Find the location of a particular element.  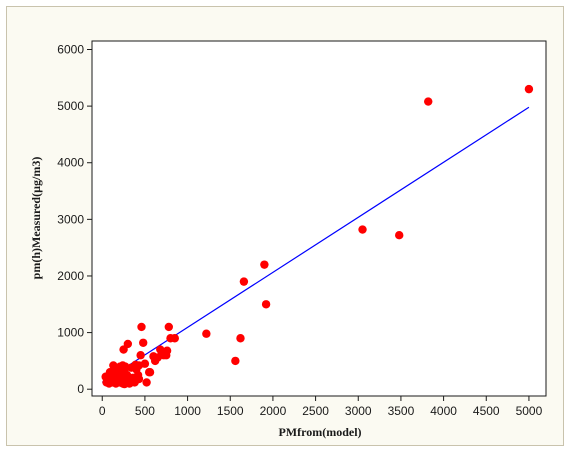

x-tick-label: 2000 is located at coordinates (273, 411).